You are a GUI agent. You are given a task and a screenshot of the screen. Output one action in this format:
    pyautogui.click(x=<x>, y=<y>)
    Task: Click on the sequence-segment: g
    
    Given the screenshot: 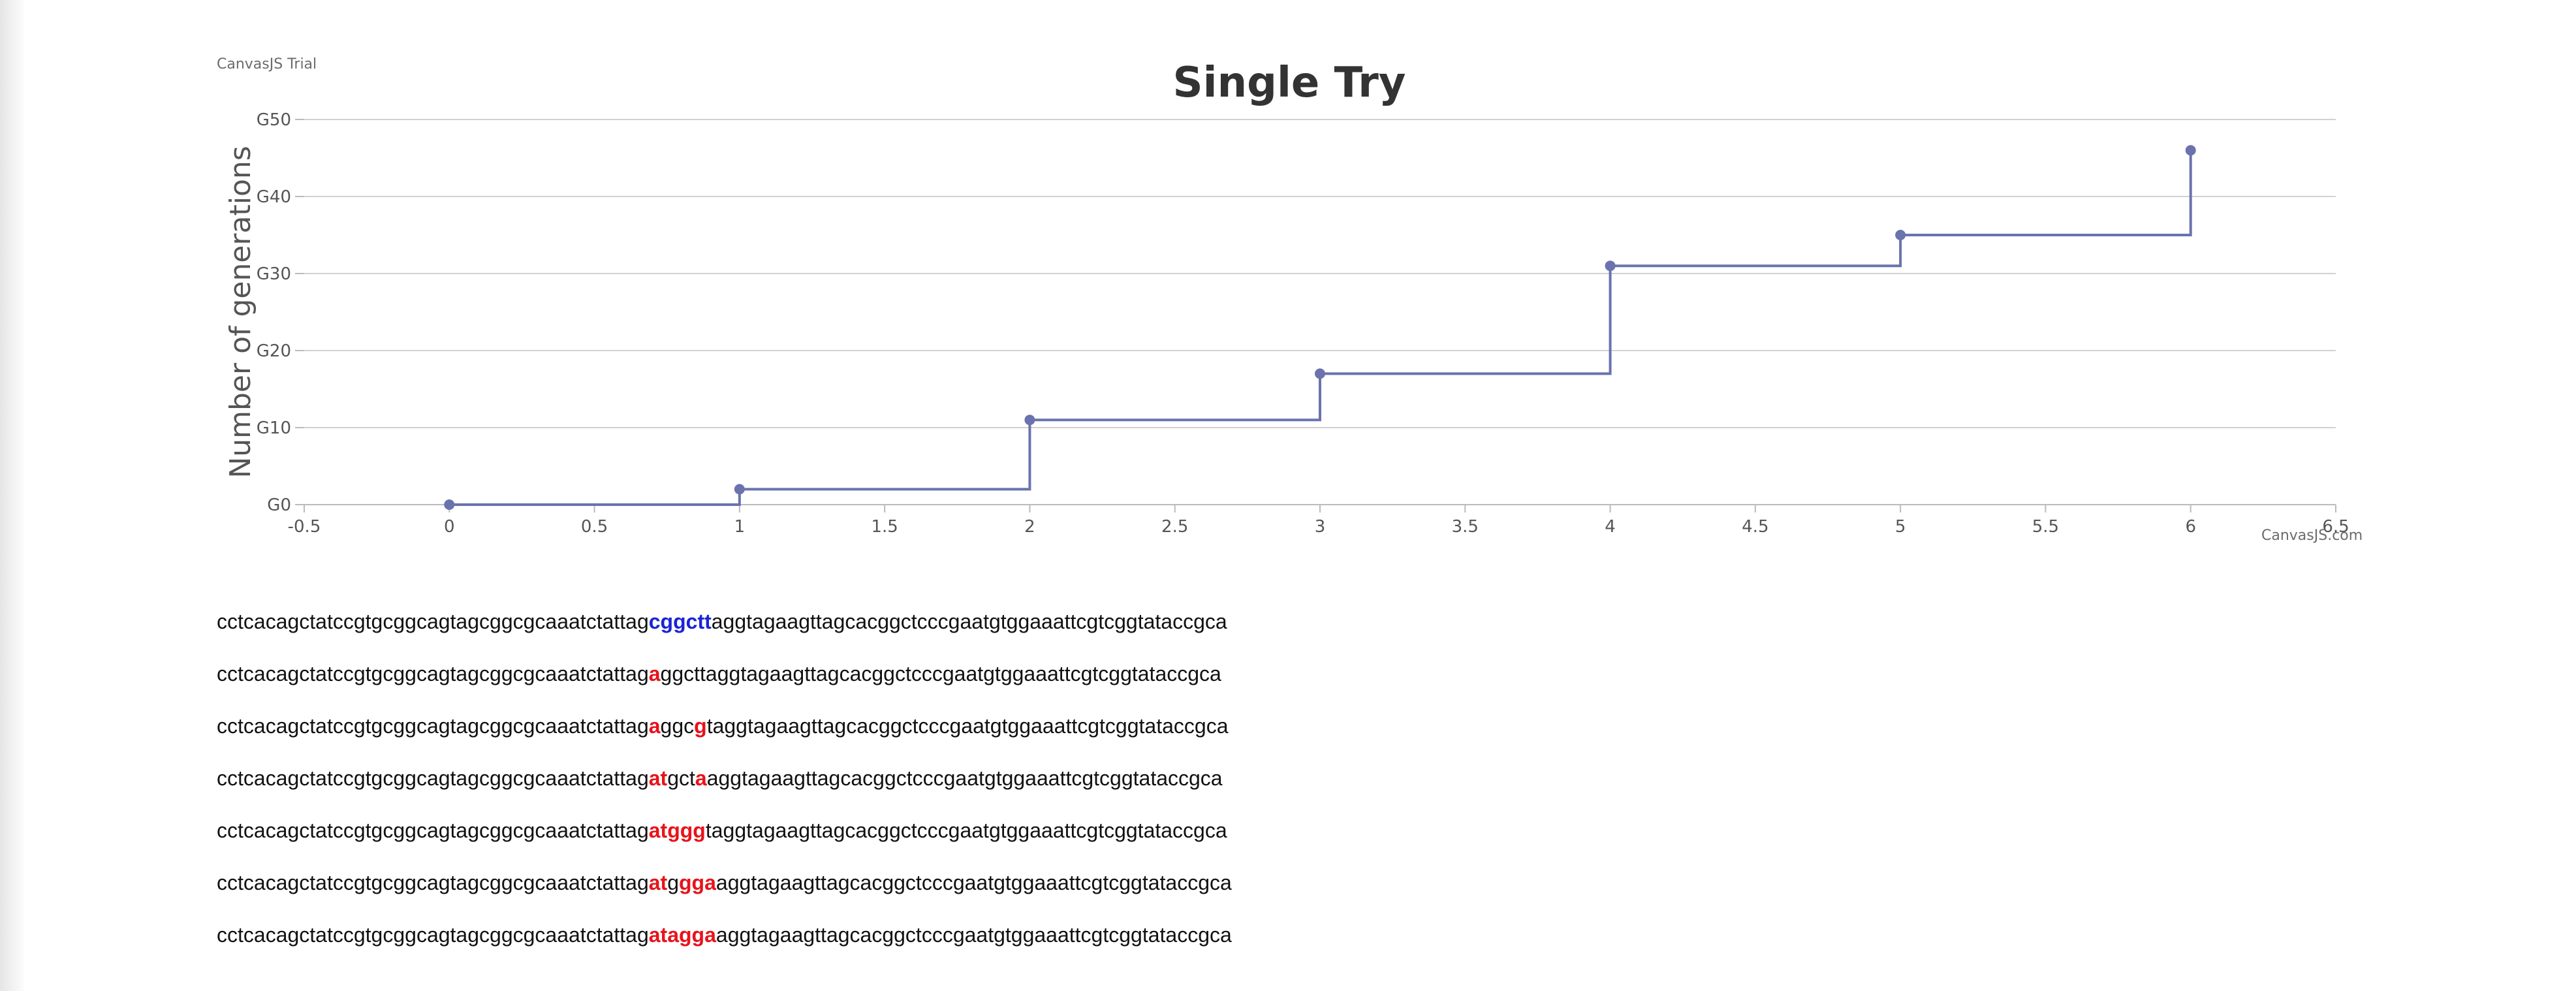 What is the action you would take?
    pyautogui.click(x=673, y=882)
    